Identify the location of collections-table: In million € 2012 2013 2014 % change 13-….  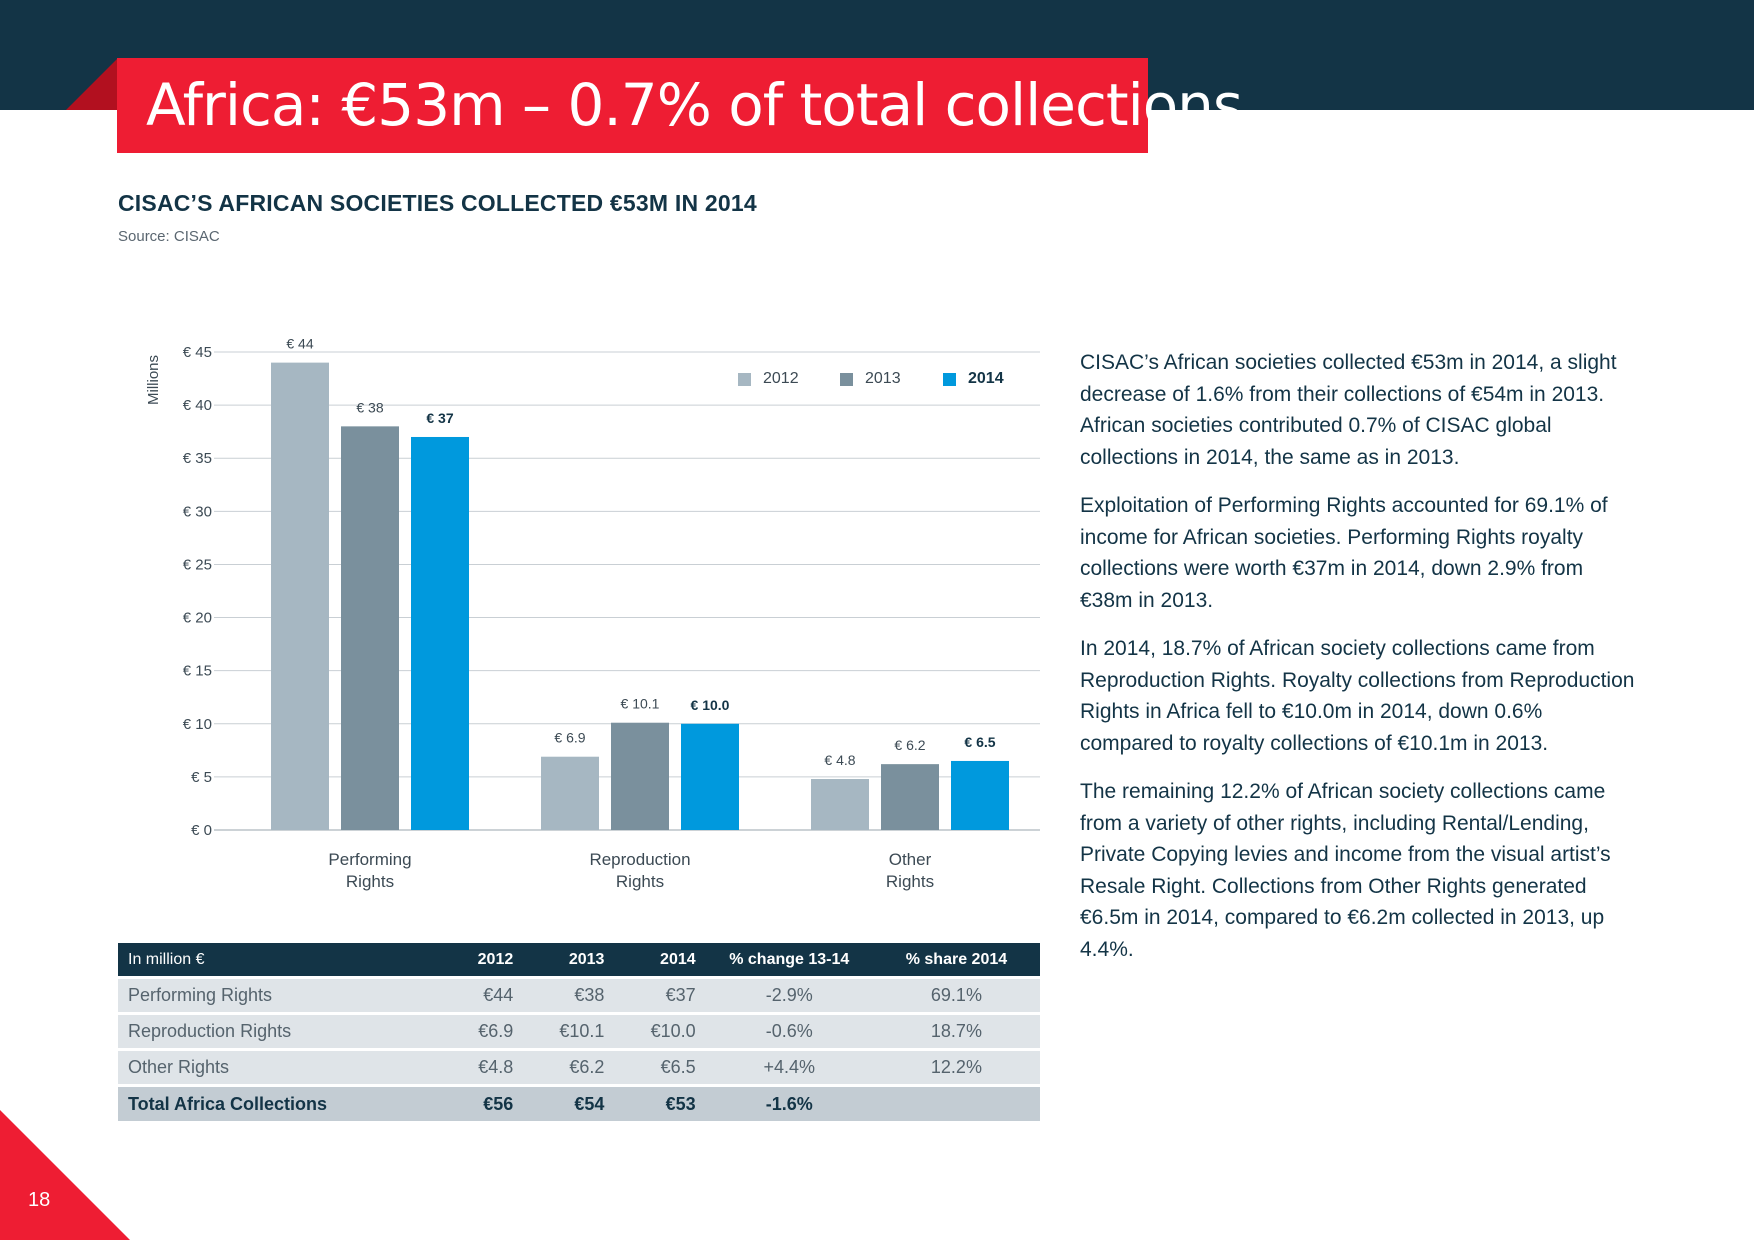
(579, 1032).